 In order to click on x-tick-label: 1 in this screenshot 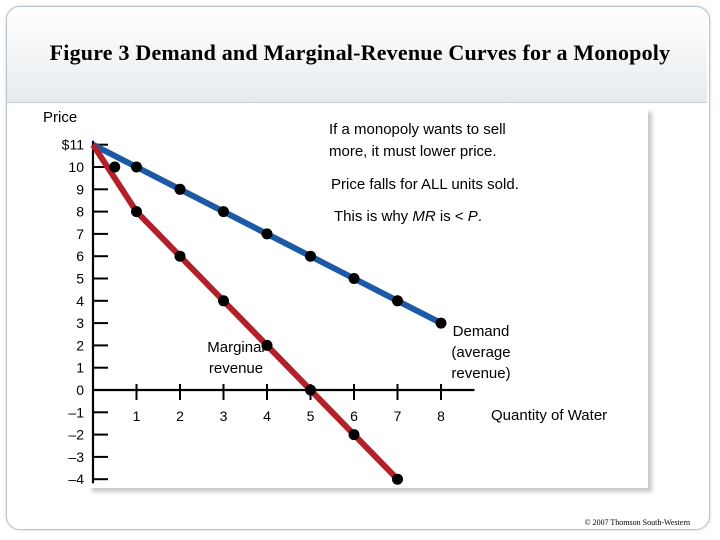, I will do `click(137, 416)`.